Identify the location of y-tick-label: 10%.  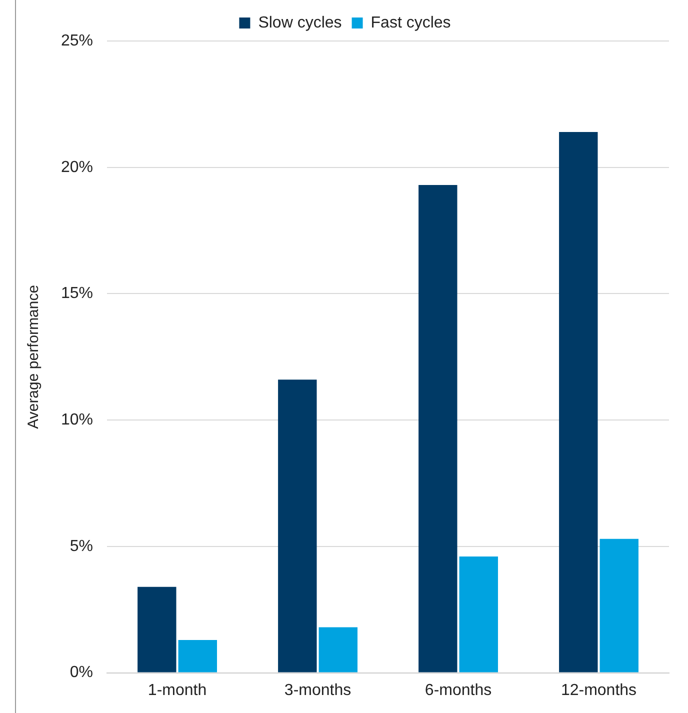
(77, 419).